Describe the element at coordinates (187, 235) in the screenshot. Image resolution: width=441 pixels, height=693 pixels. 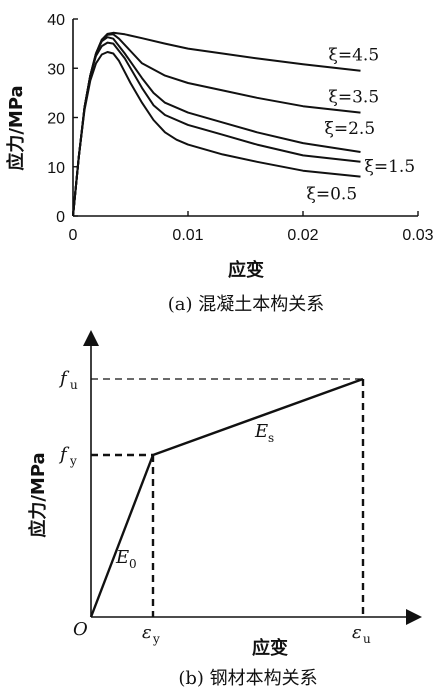
I see `chart-a-x-tick-label: 0.01` at that location.